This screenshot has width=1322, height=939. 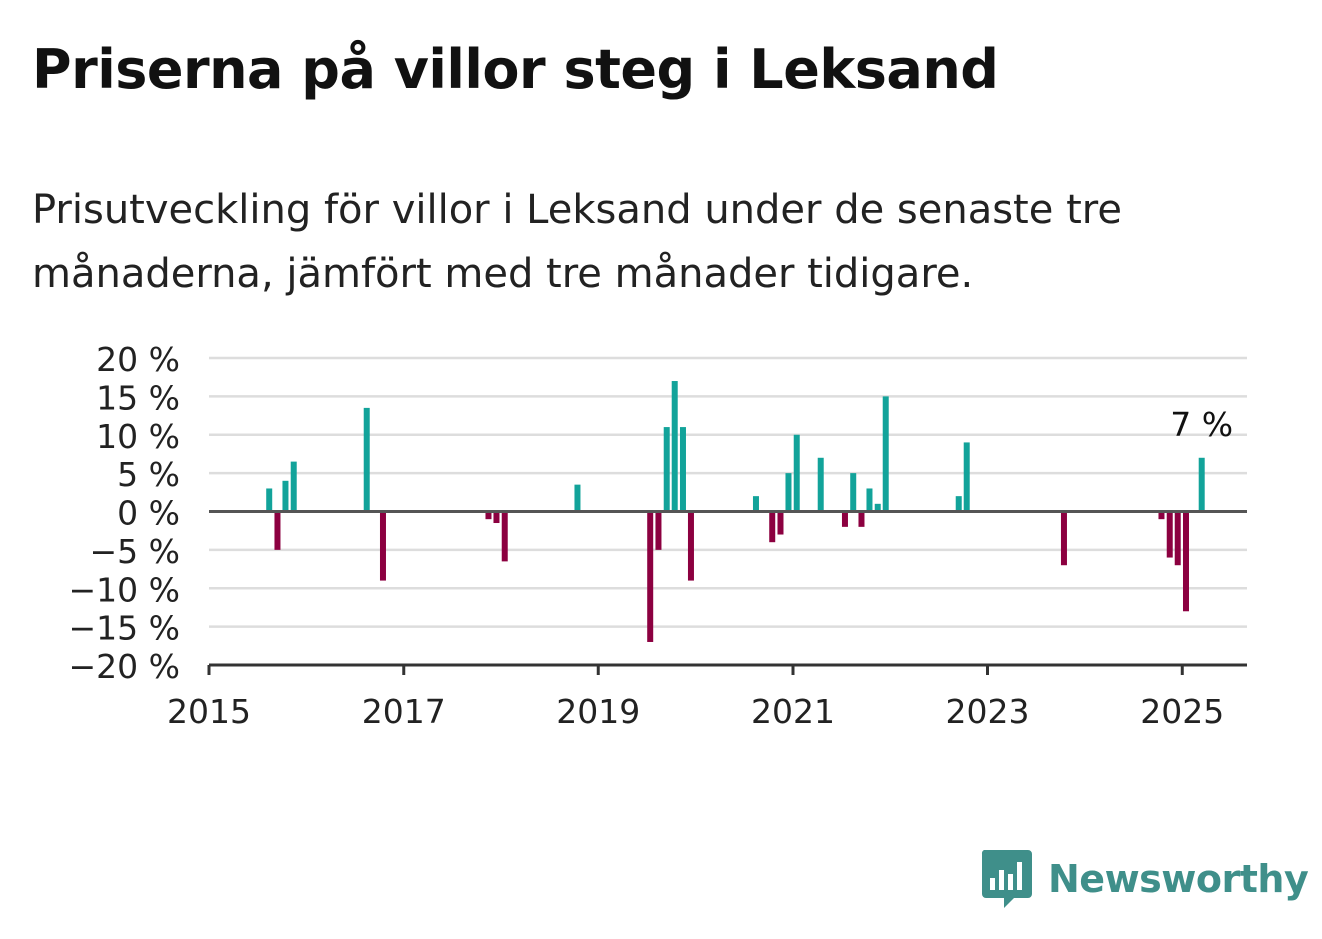 I want to click on annotations: 7 %, so click(x=1201, y=424).